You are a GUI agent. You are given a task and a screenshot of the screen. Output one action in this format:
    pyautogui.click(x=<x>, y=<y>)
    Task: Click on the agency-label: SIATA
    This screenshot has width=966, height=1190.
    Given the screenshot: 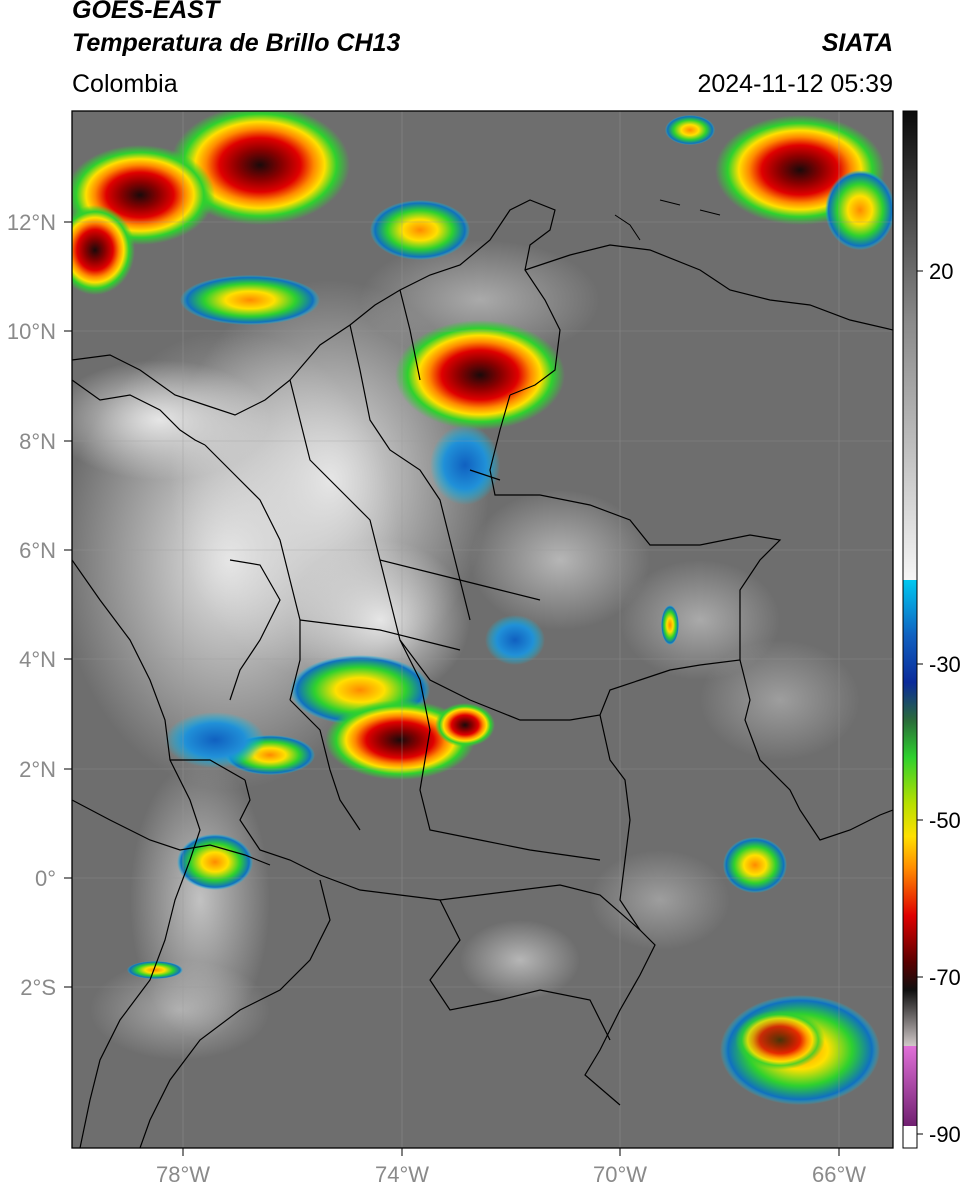 What is the action you would take?
    pyautogui.click(x=857, y=43)
    